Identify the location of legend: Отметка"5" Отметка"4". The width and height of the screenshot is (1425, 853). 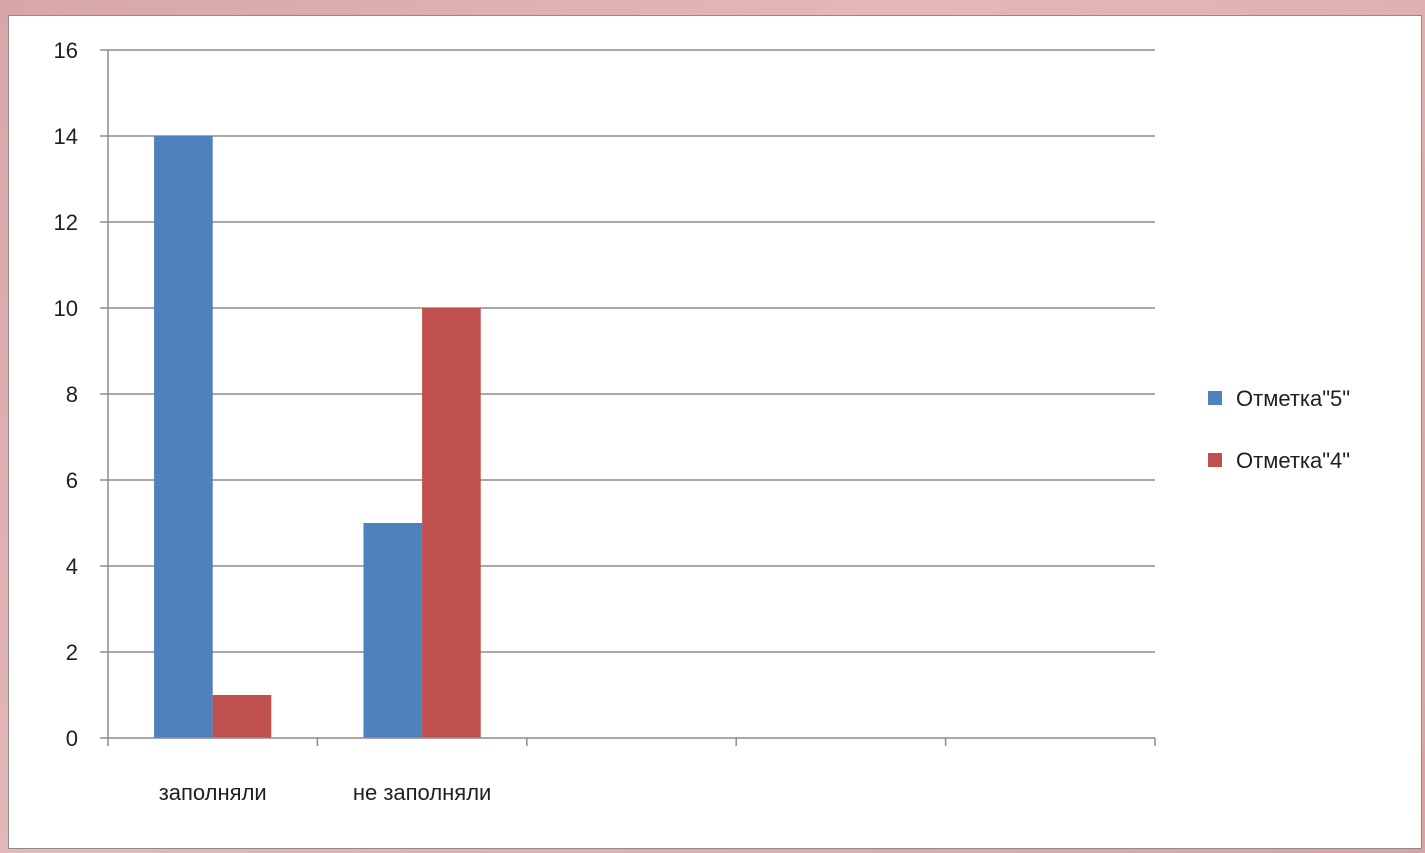
(1279, 429).